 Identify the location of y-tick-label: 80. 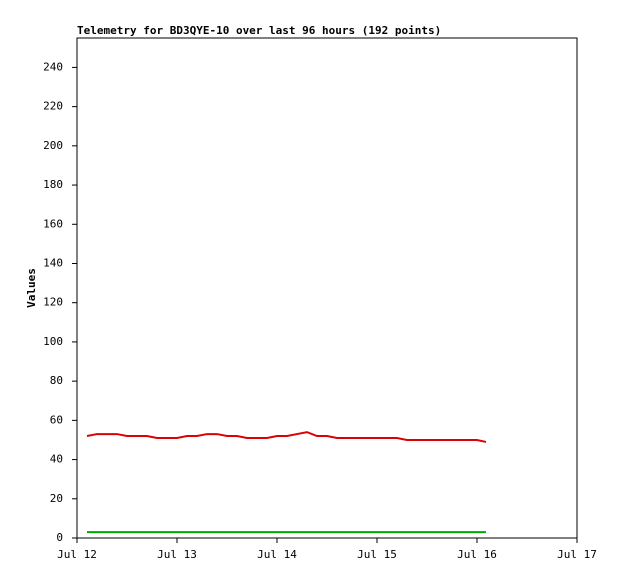
(56, 380).